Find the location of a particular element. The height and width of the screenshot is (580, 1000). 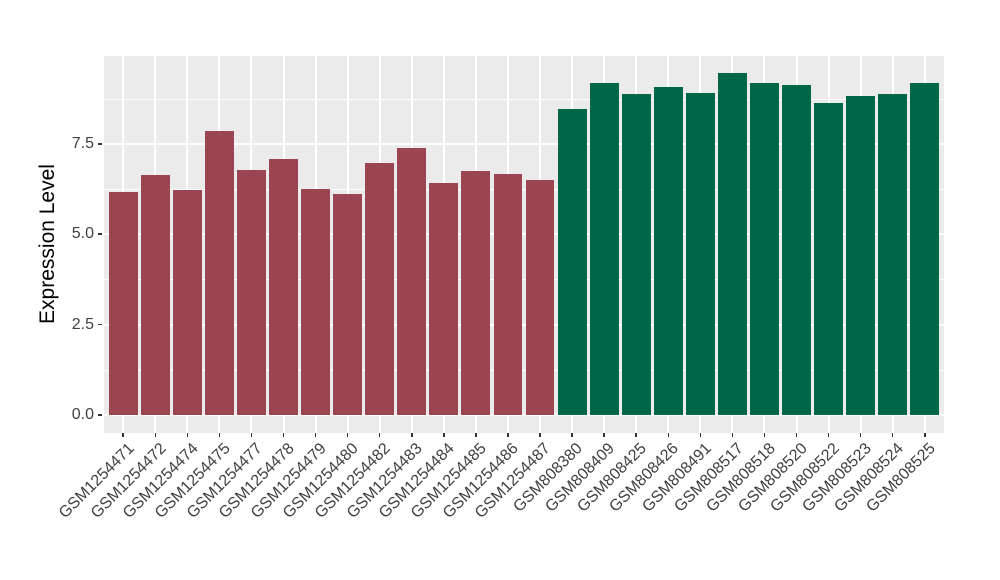

y-axis-title: Expression Level is located at coordinates (47, 244).